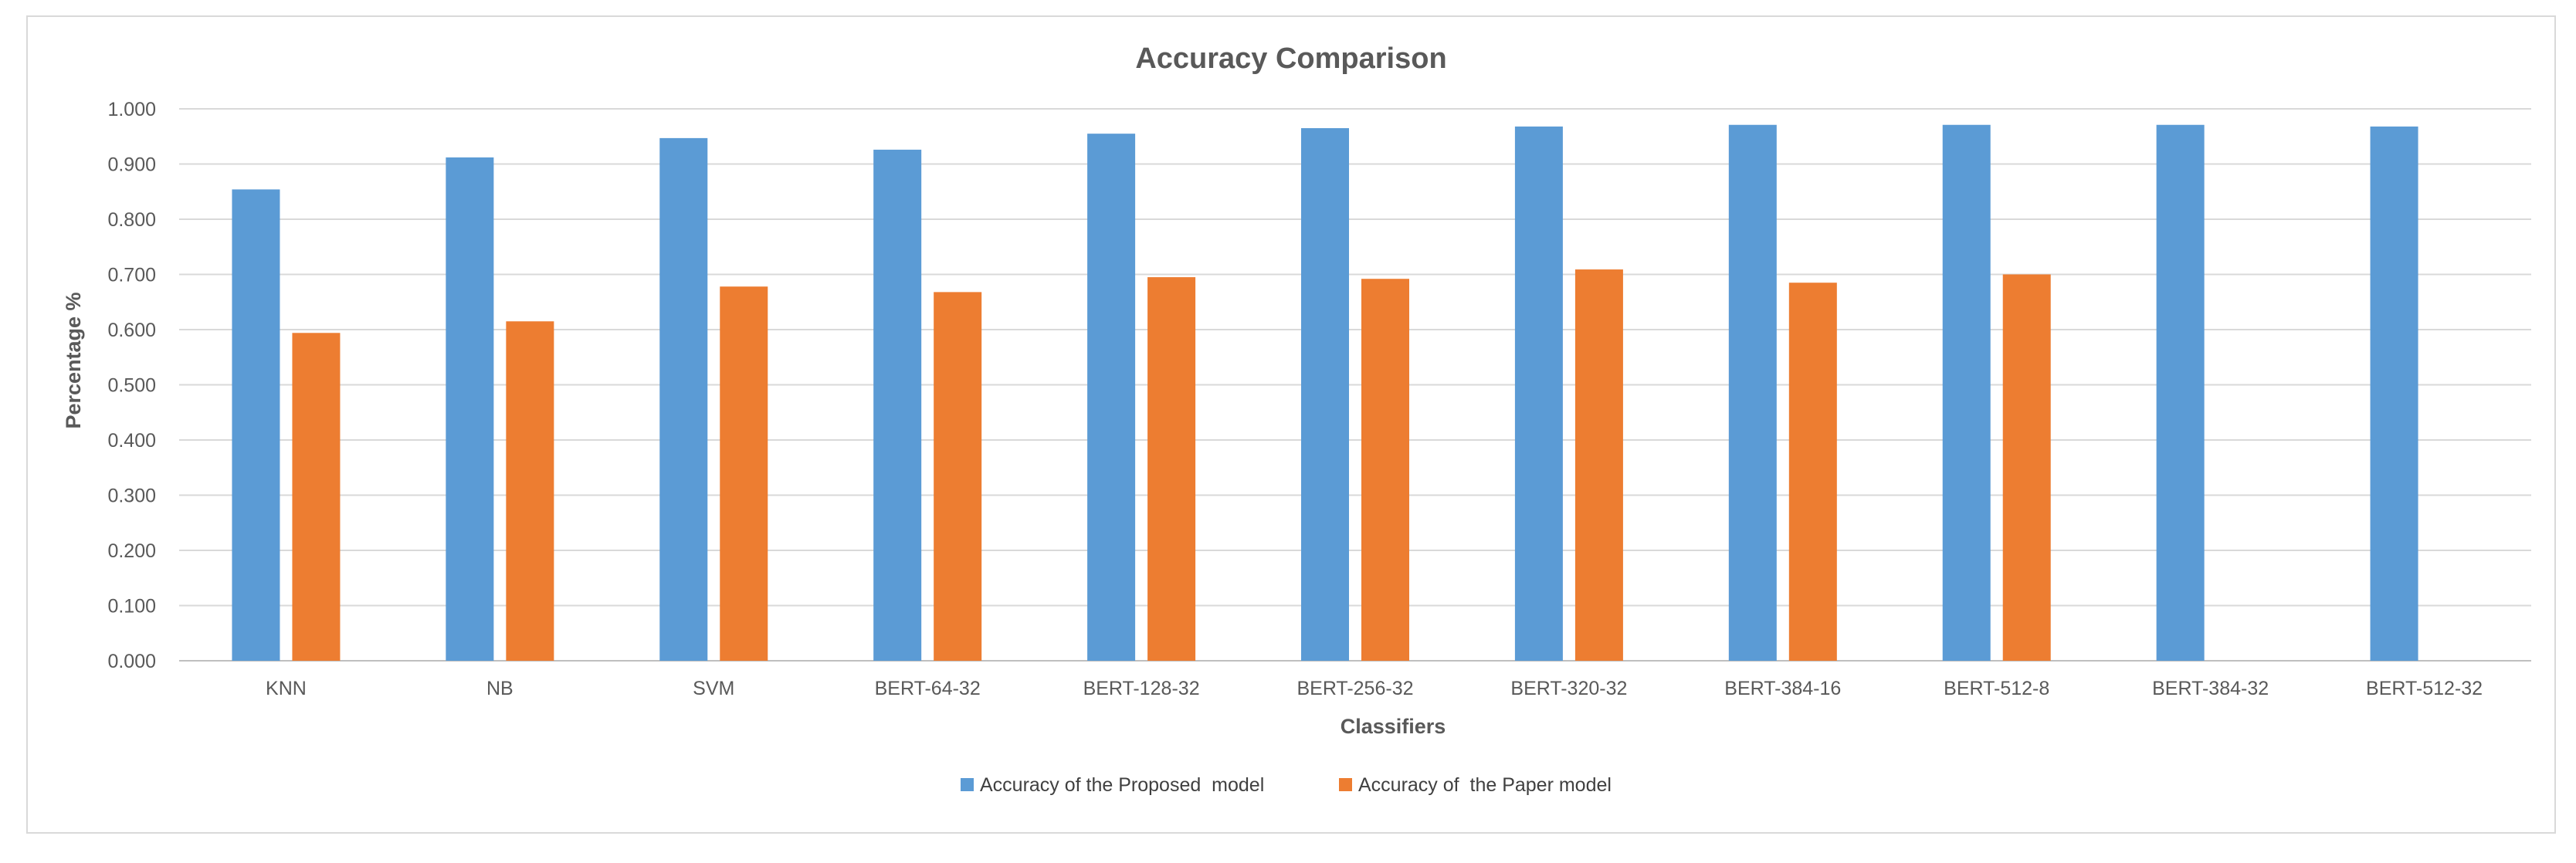 This screenshot has height=863, width=2576. What do you see at coordinates (316, 497) in the screenshot?
I see `bar-paper-knn` at bounding box center [316, 497].